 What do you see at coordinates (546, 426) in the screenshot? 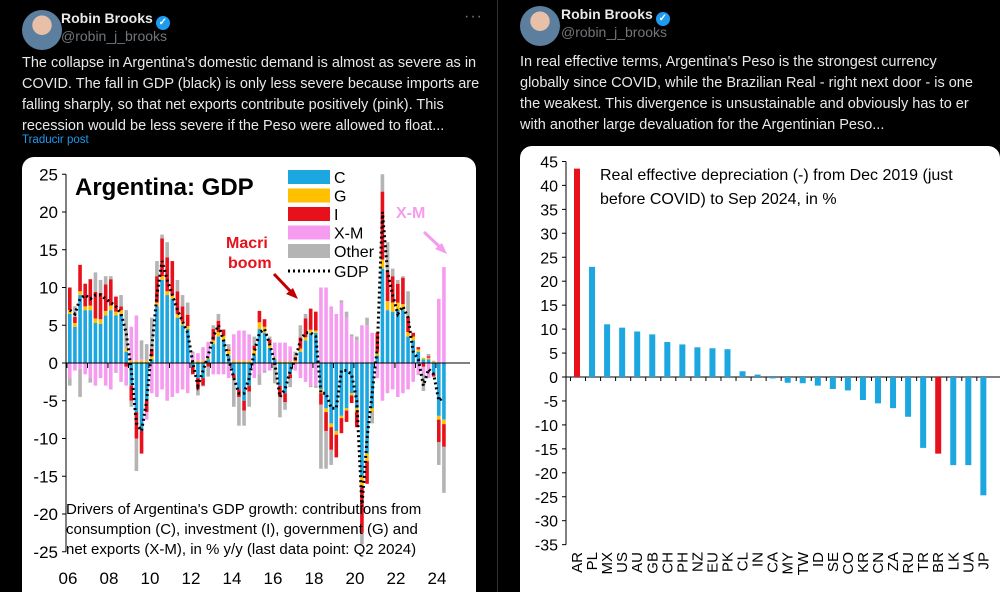
I see `y-tick-label: -10` at bounding box center [546, 426].